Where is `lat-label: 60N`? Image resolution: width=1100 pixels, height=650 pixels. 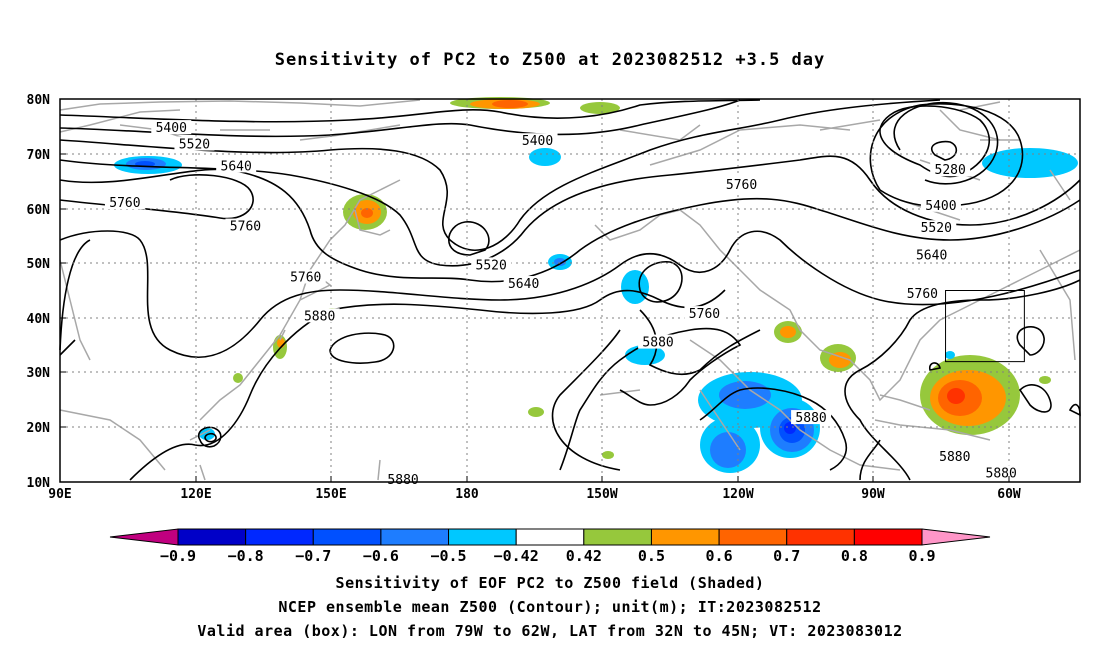 lat-label: 60N is located at coordinates (39, 210).